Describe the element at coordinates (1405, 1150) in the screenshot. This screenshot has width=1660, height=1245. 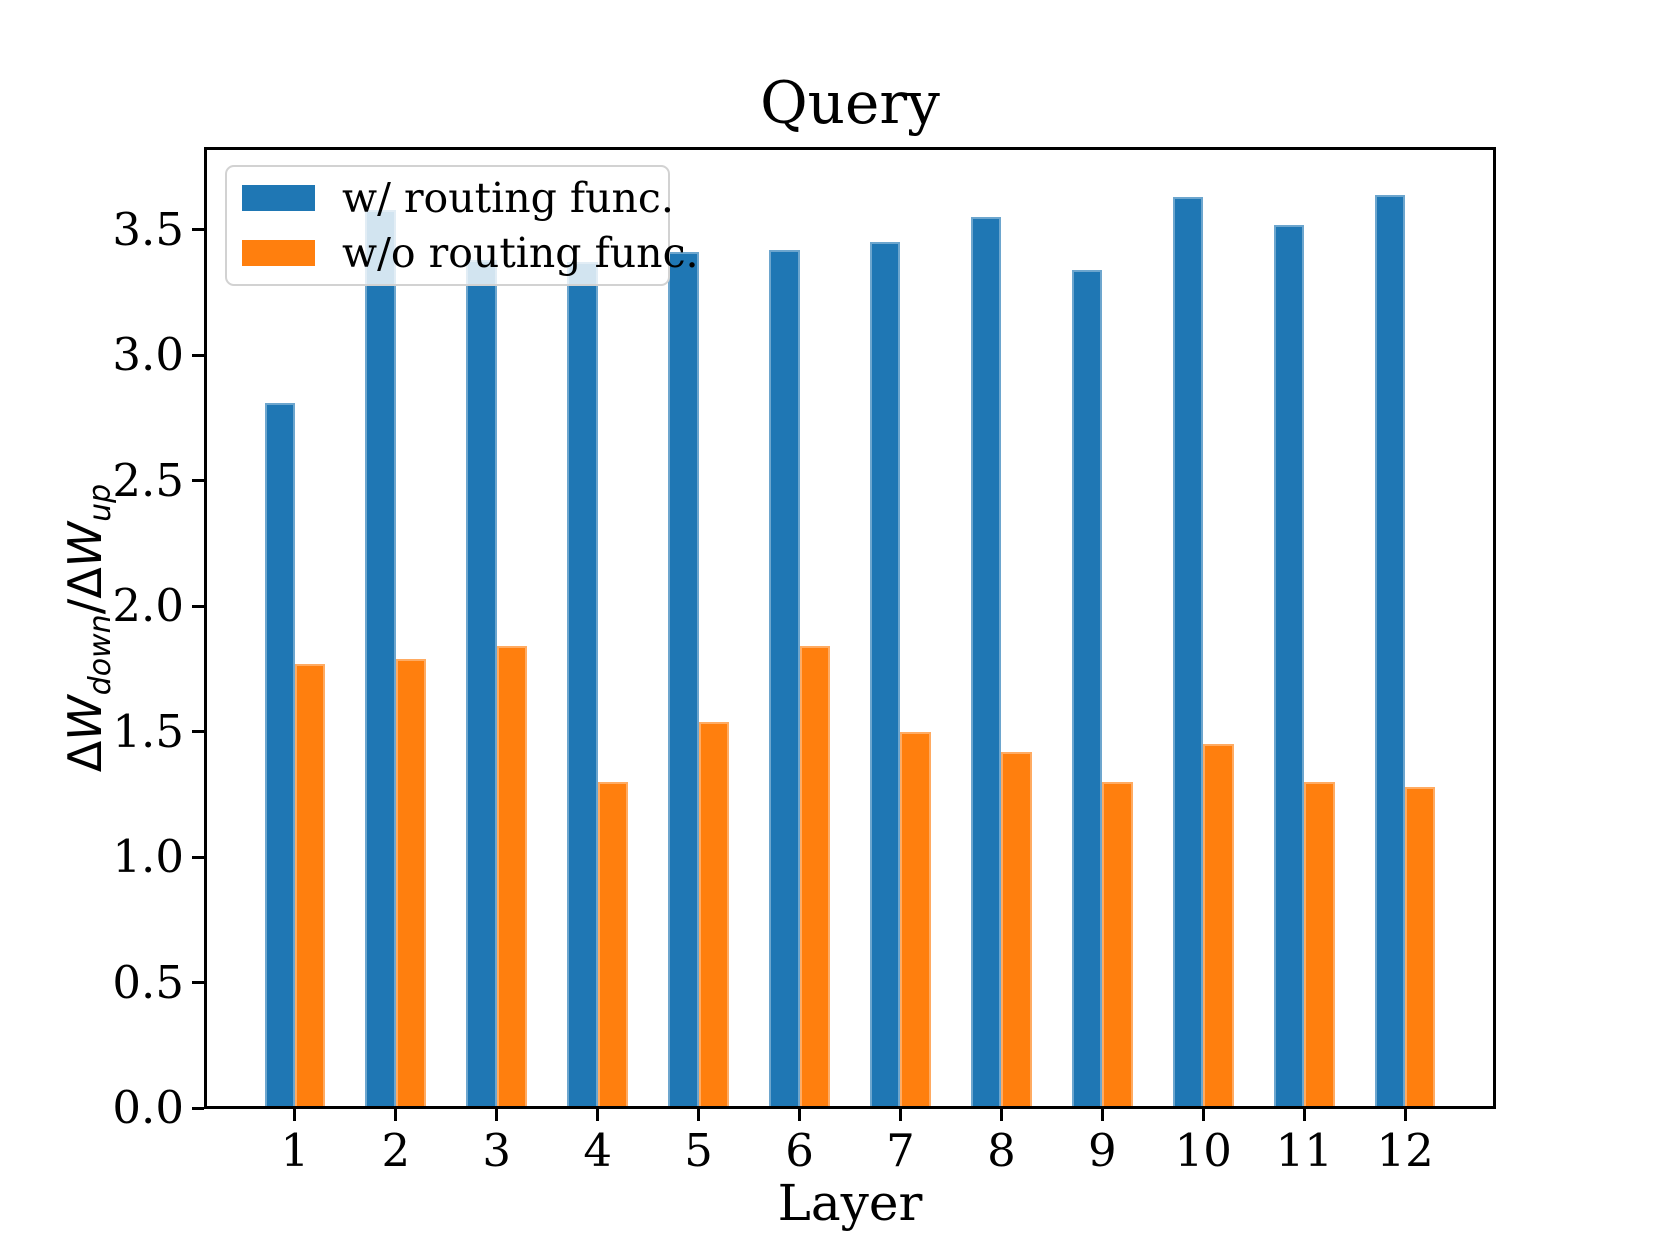
I see `x-tick-label: 12` at that location.